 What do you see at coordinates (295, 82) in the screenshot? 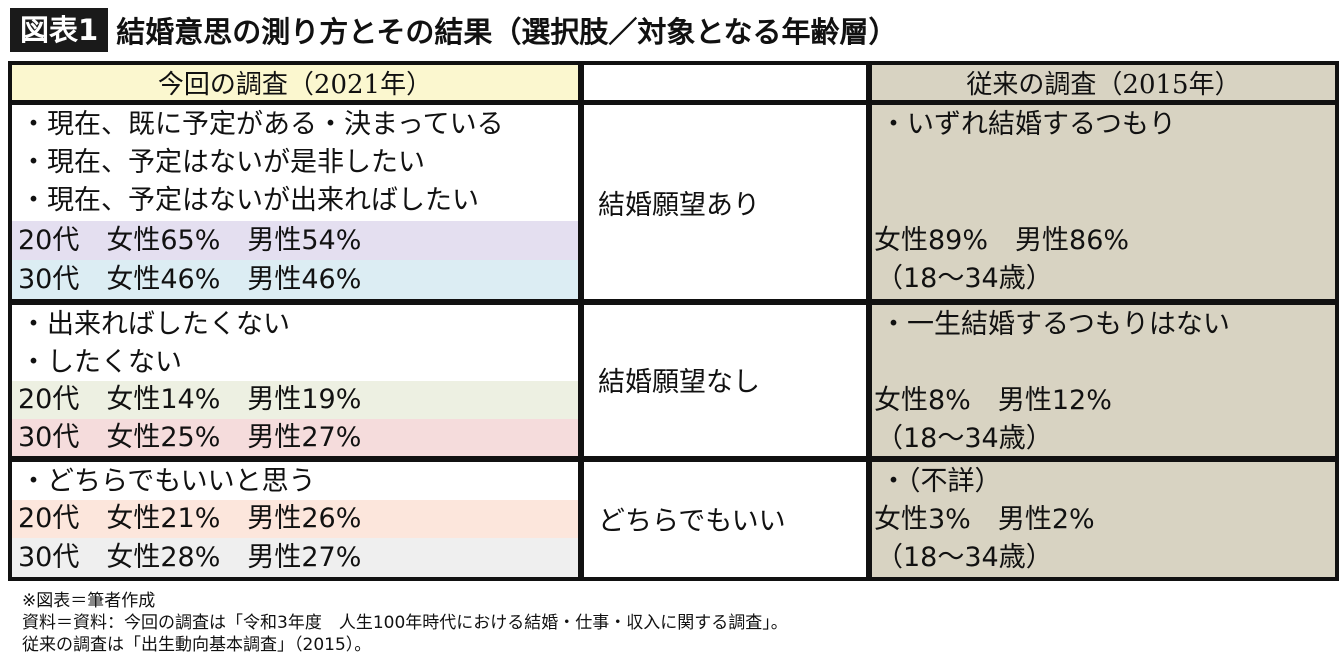
I see `header-current-survey: 今回の調査（2021年）` at bounding box center [295, 82].